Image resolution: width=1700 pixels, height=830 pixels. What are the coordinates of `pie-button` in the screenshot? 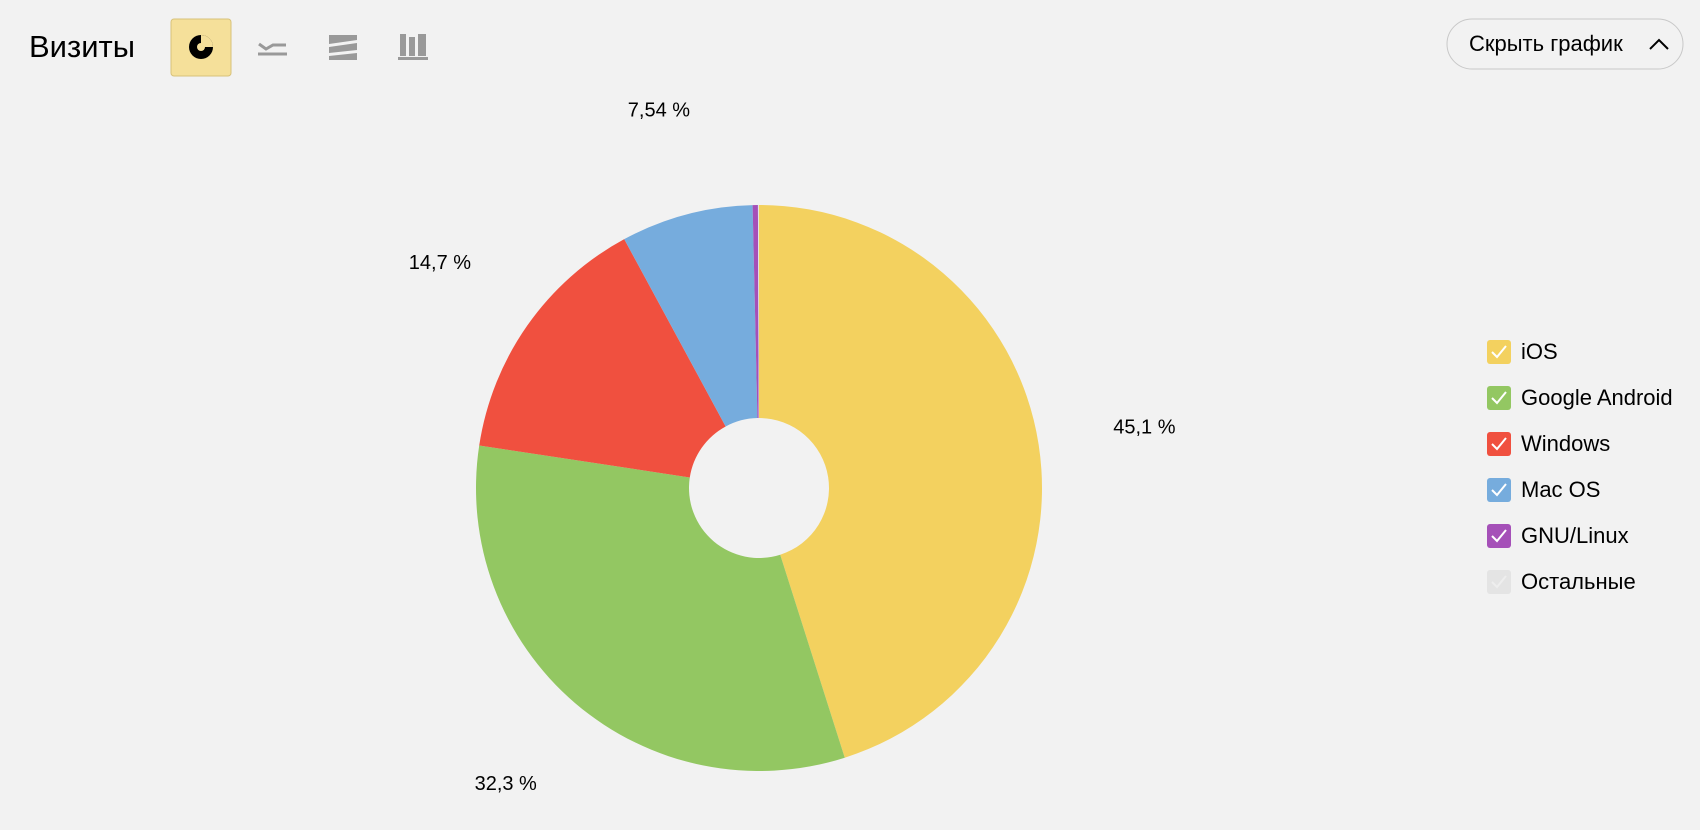 It's located at (201, 47).